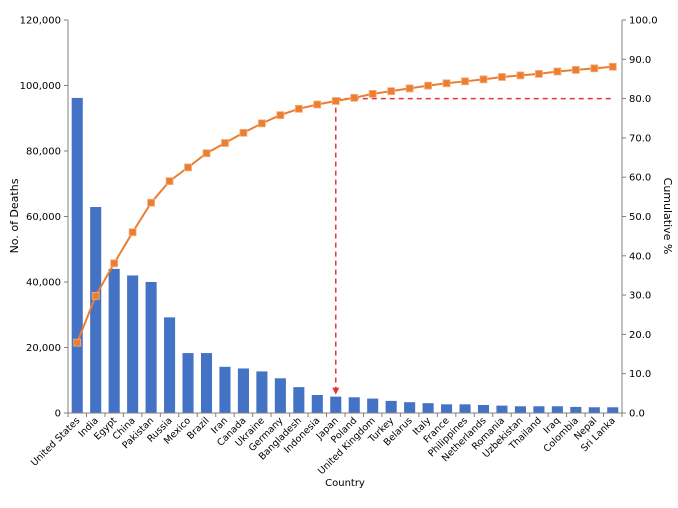  What do you see at coordinates (447, 408) in the screenshot?
I see `bar-france` at bounding box center [447, 408].